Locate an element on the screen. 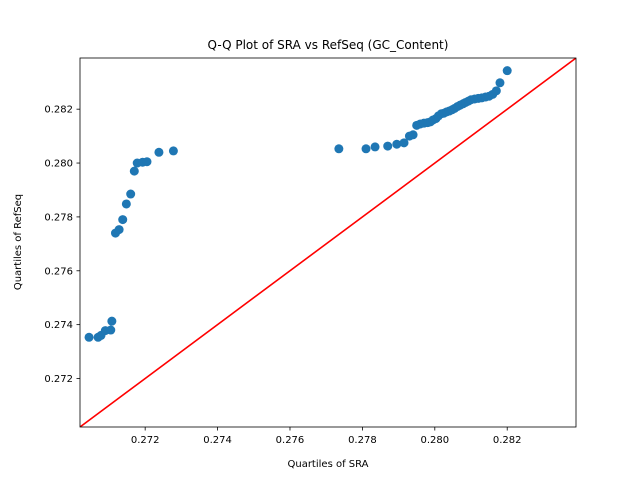  x-axis-label: Quartiles of SRA is located at coordinates (327, 464).